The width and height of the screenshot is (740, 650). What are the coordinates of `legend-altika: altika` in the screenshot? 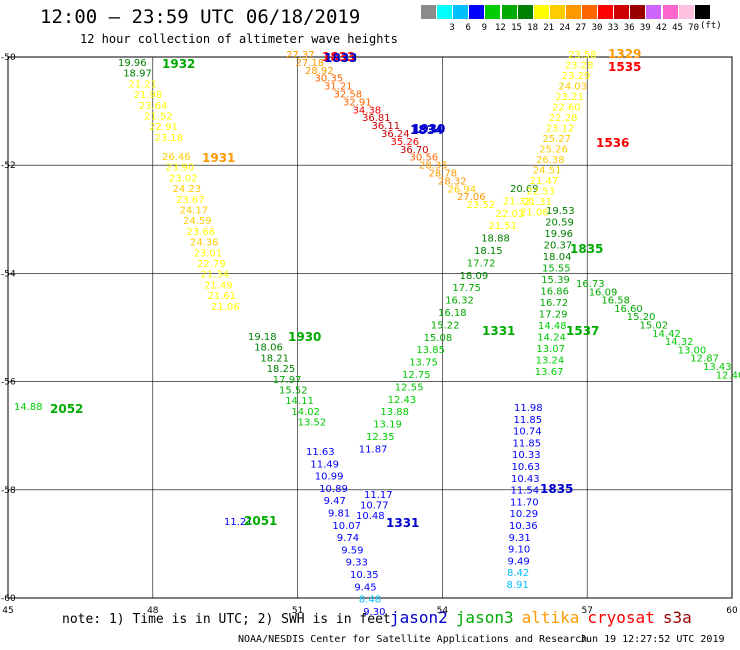 It's located at (550, 617).